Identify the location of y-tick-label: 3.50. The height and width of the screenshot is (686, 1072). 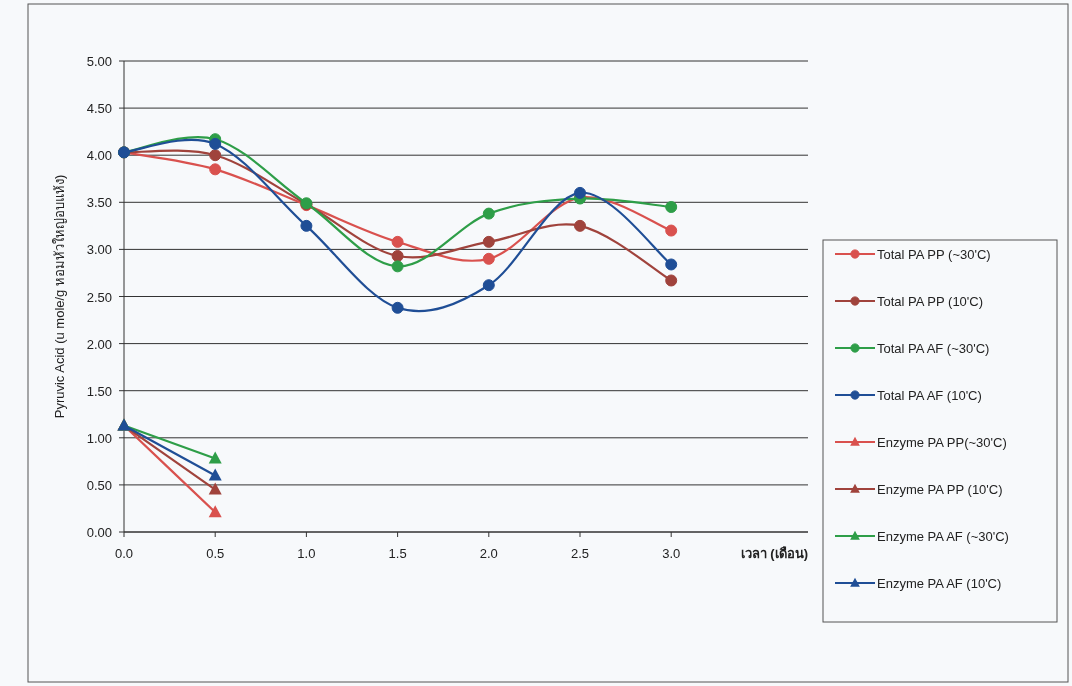
(99, 203).